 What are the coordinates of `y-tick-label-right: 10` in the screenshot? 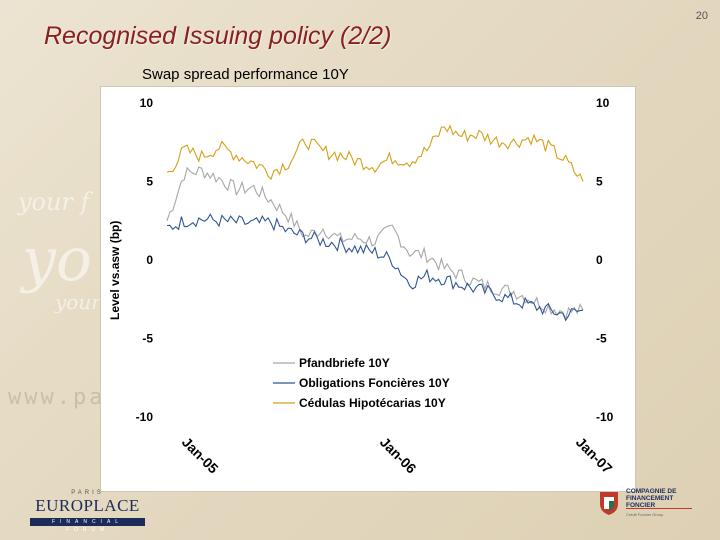 It's located at (603, 103).